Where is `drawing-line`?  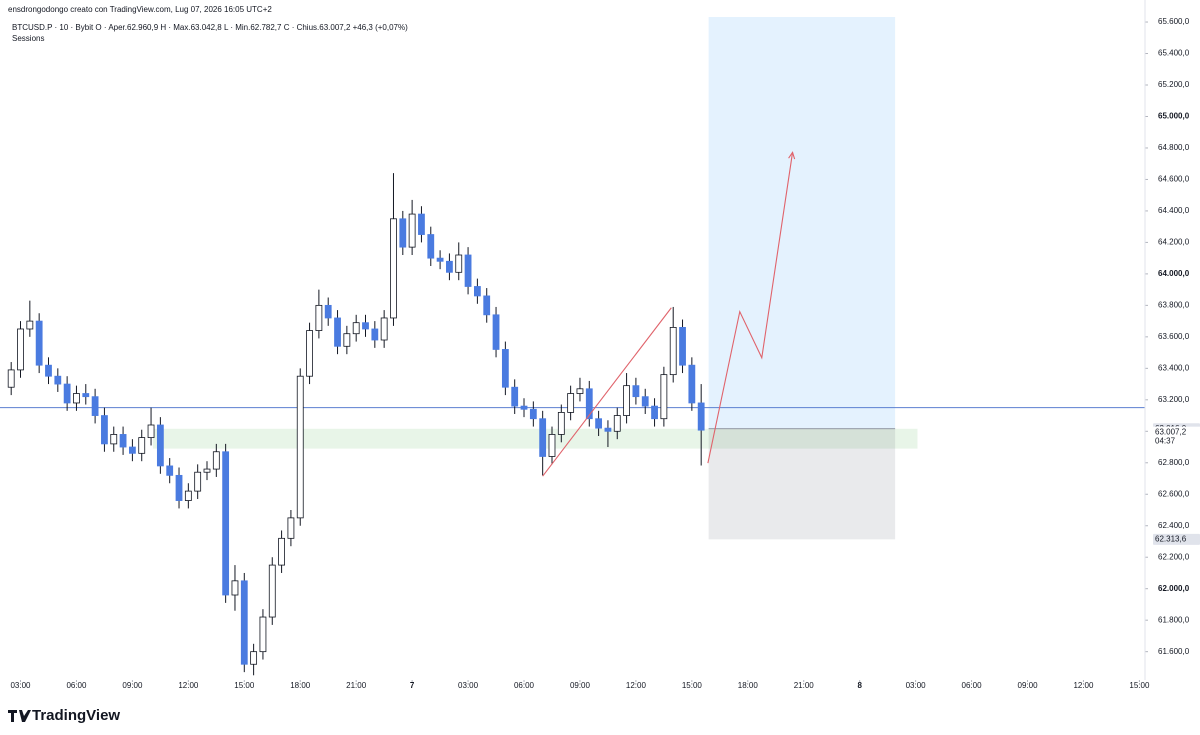 drawing-line is located at coordinates (750, 308).